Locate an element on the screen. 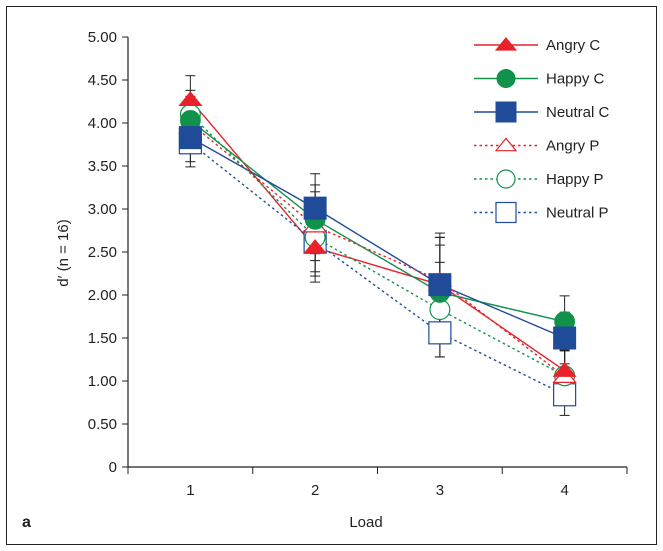  legend-label: Happy C is located at coordinates (575, 79).